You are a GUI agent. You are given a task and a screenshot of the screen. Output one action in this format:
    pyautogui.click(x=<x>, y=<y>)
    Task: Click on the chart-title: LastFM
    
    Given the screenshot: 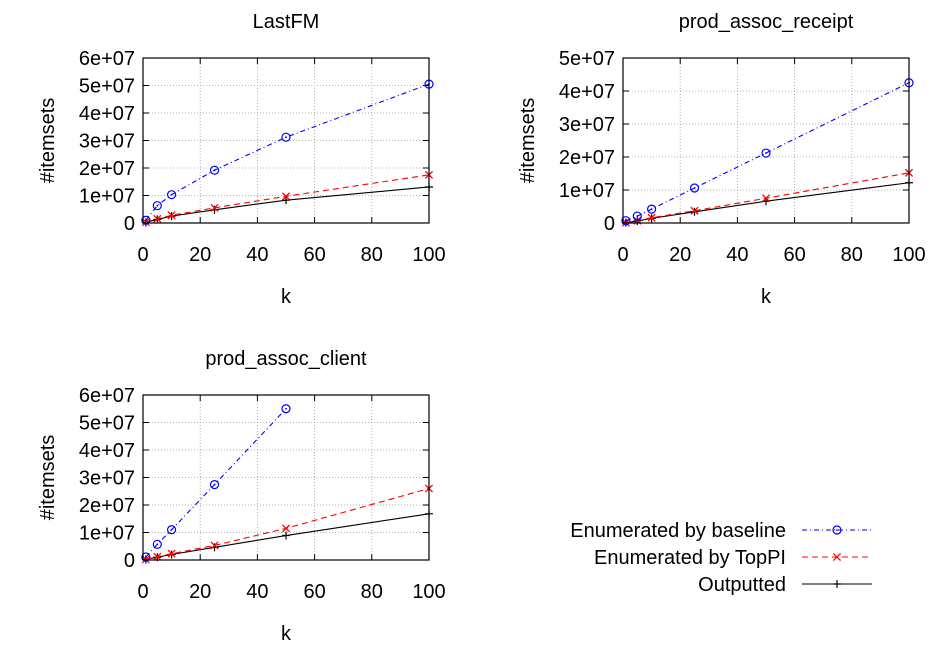 What is the action you would take?
    pyautogui.click(x=286, y=22)
    